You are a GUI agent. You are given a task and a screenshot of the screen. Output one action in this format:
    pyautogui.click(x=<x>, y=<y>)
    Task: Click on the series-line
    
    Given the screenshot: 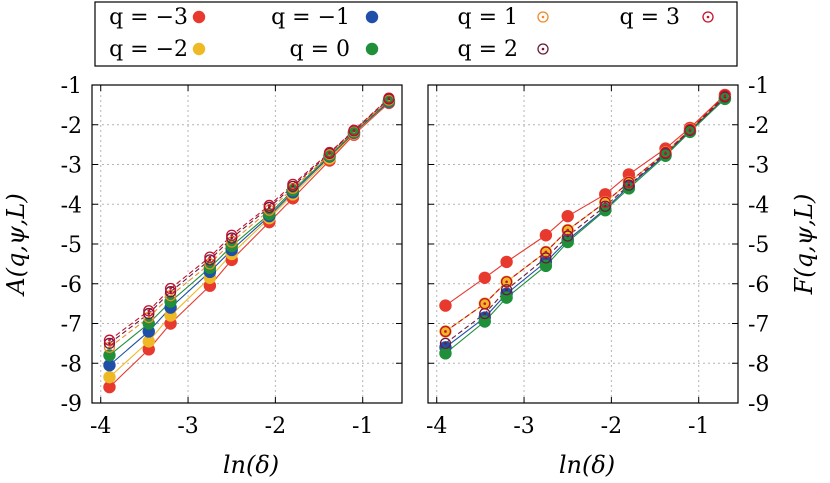 What is the action you would take?
    pyautogui.click(x=585, y=200)
    